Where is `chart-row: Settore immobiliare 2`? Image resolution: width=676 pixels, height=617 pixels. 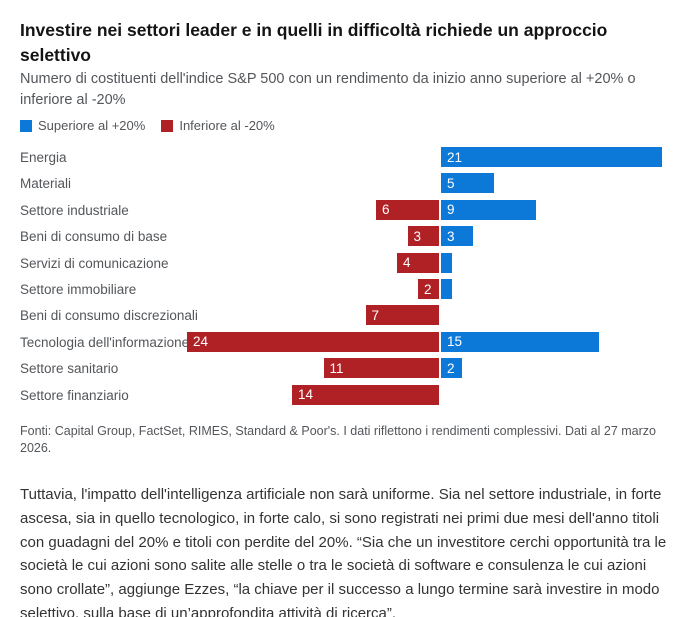
chart-row: Settore immobiliare 2 is located at coordinates (338, 289).